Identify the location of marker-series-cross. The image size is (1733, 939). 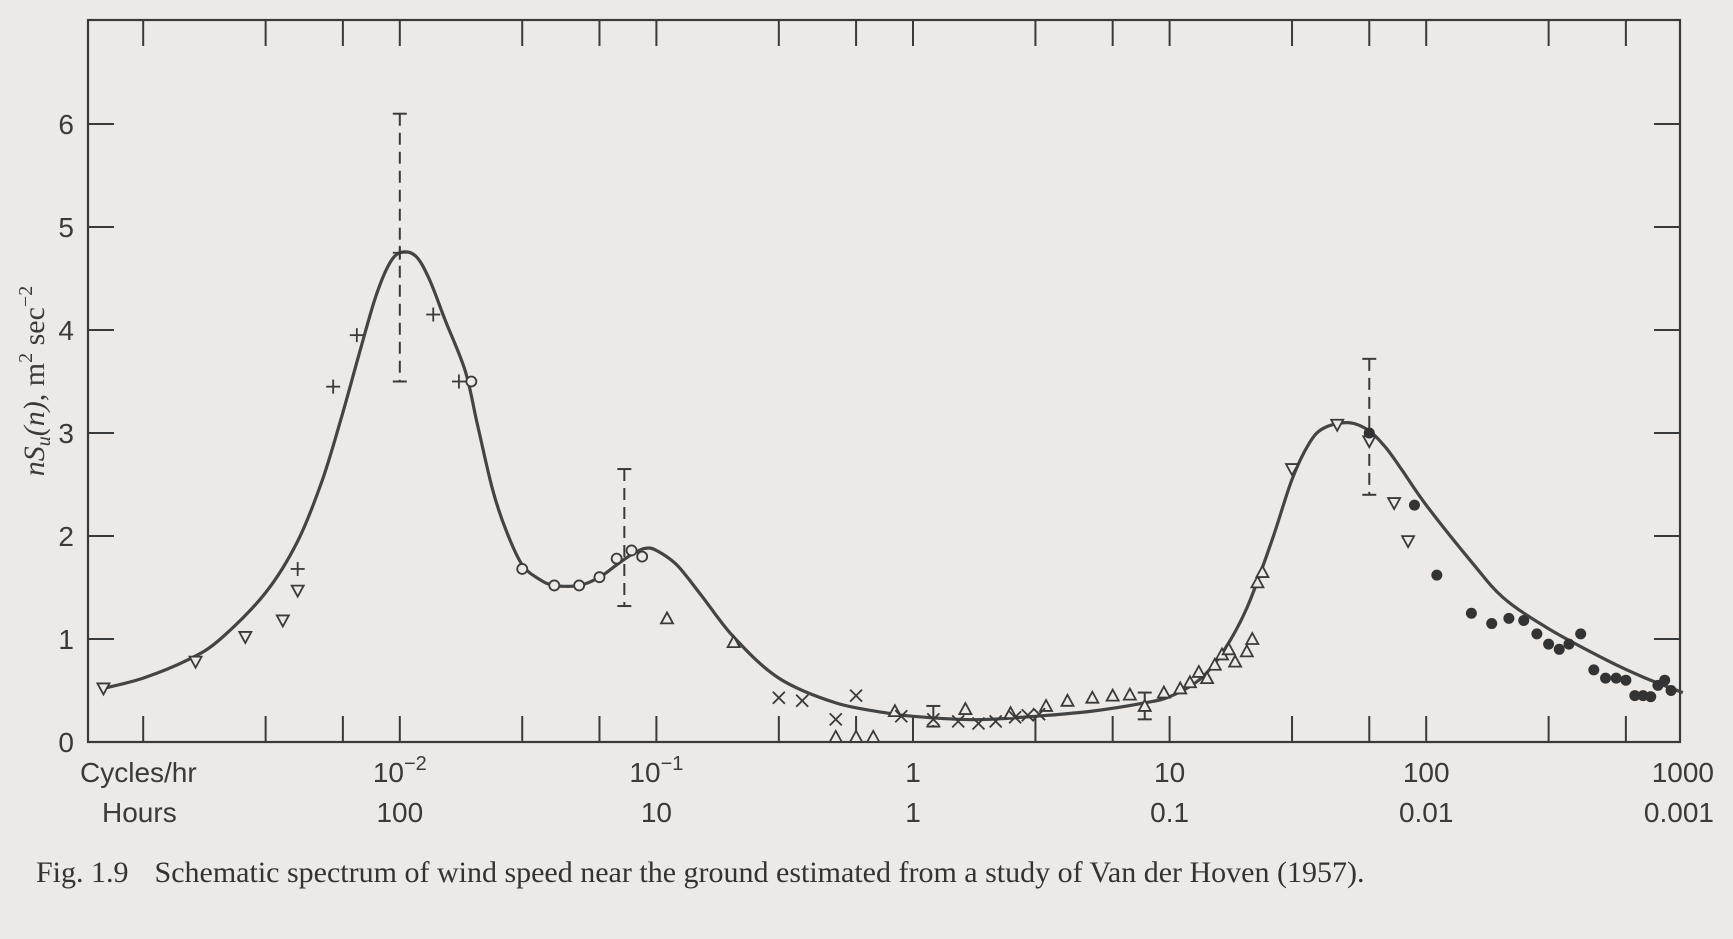
(909, 710).